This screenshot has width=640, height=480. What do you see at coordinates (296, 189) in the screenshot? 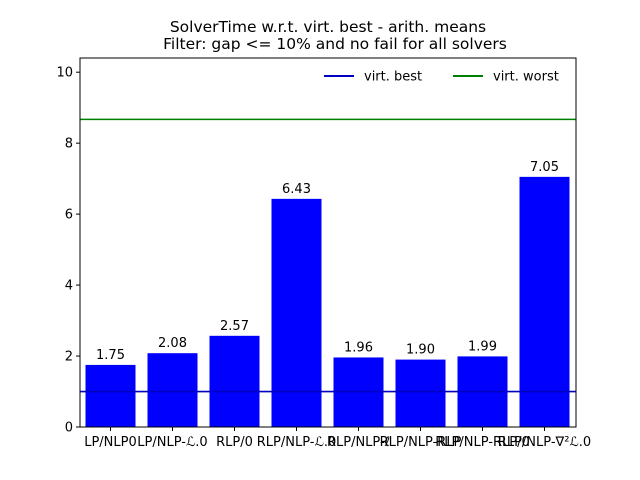
I see `bar-value-label: 6.43` at bounding box center [296, 189].